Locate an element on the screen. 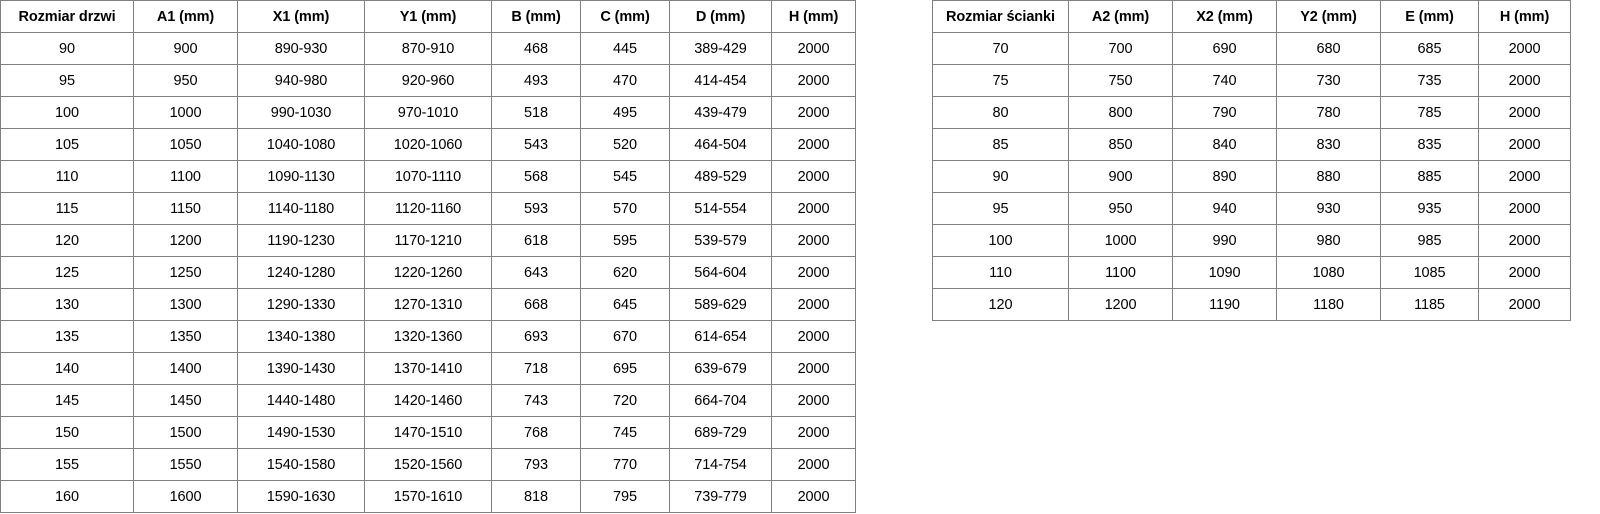  table-row: 95 950 940 930 935 2000 is located at coordinates (1251, 208).